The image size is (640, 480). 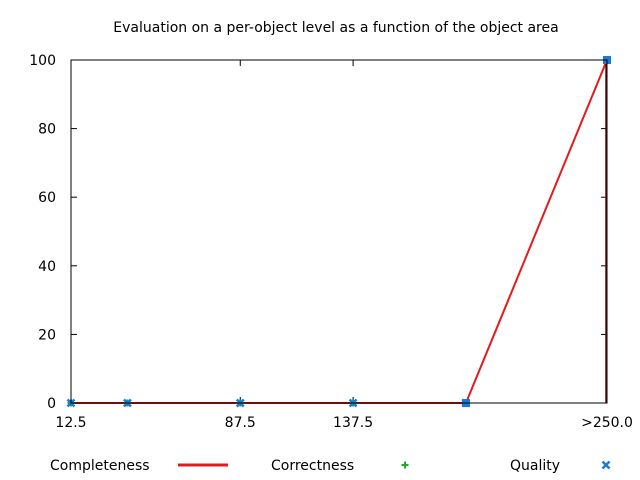 What do you see at coordinates (100, 466) in the screenshot?
I see `legend-label-completeness: Completeness` at bounding box center [100, 466].